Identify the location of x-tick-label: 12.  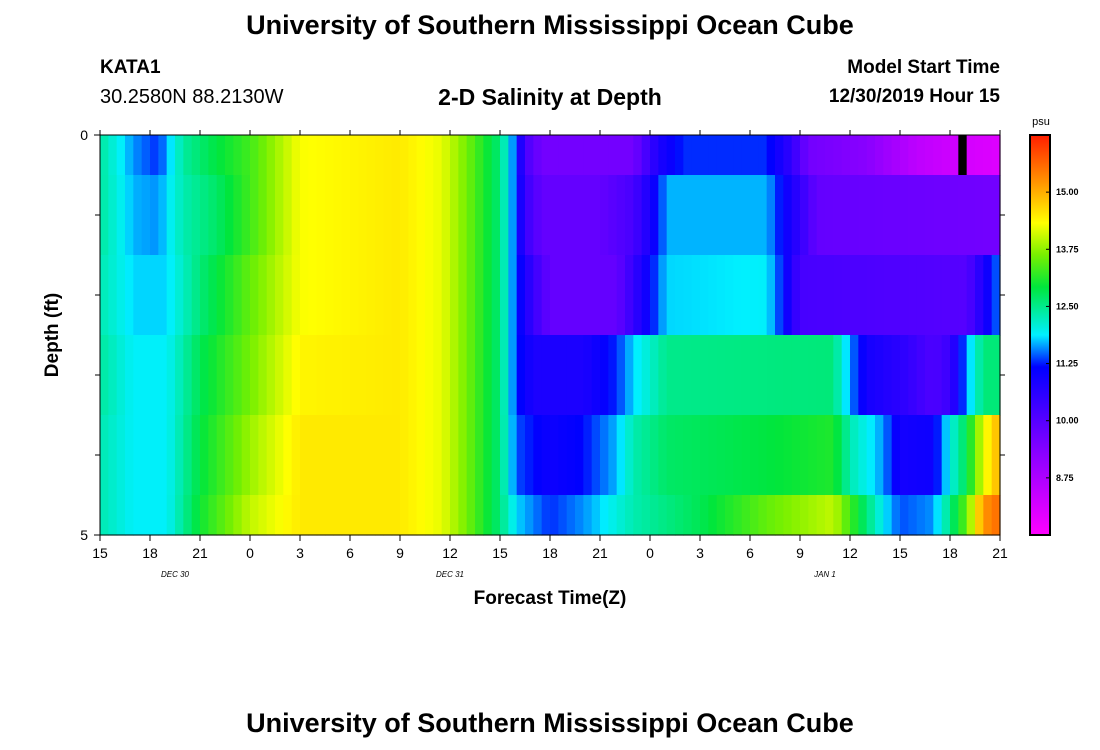
(850, 553).